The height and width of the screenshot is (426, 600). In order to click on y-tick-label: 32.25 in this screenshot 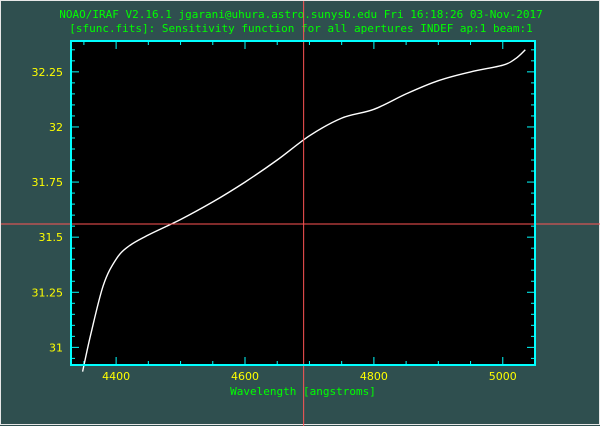, I will do `click(48, 72)`.